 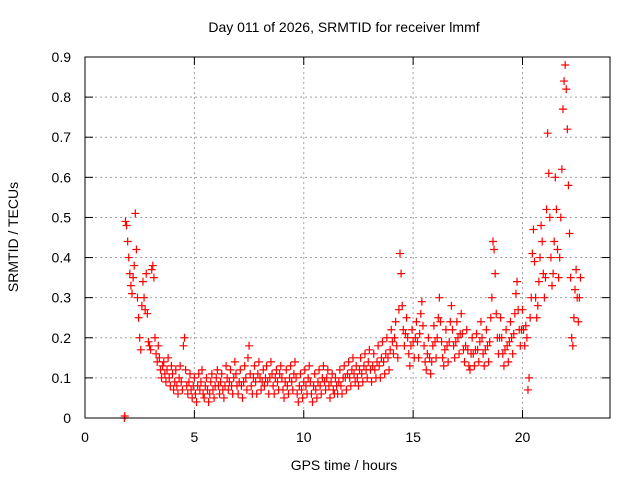 What do you see at coordinates (62, 57) in the screenshot?
I see `y-tick-label: 0.9` at bounding box center [62, 57].